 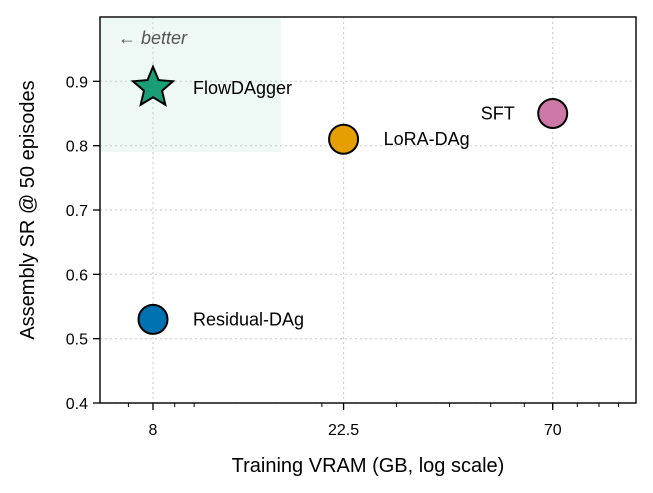 What do you see at coordinates (344, 139) in the screenshot?
I see `point-lora-dag` at bounding box center [344, 139].